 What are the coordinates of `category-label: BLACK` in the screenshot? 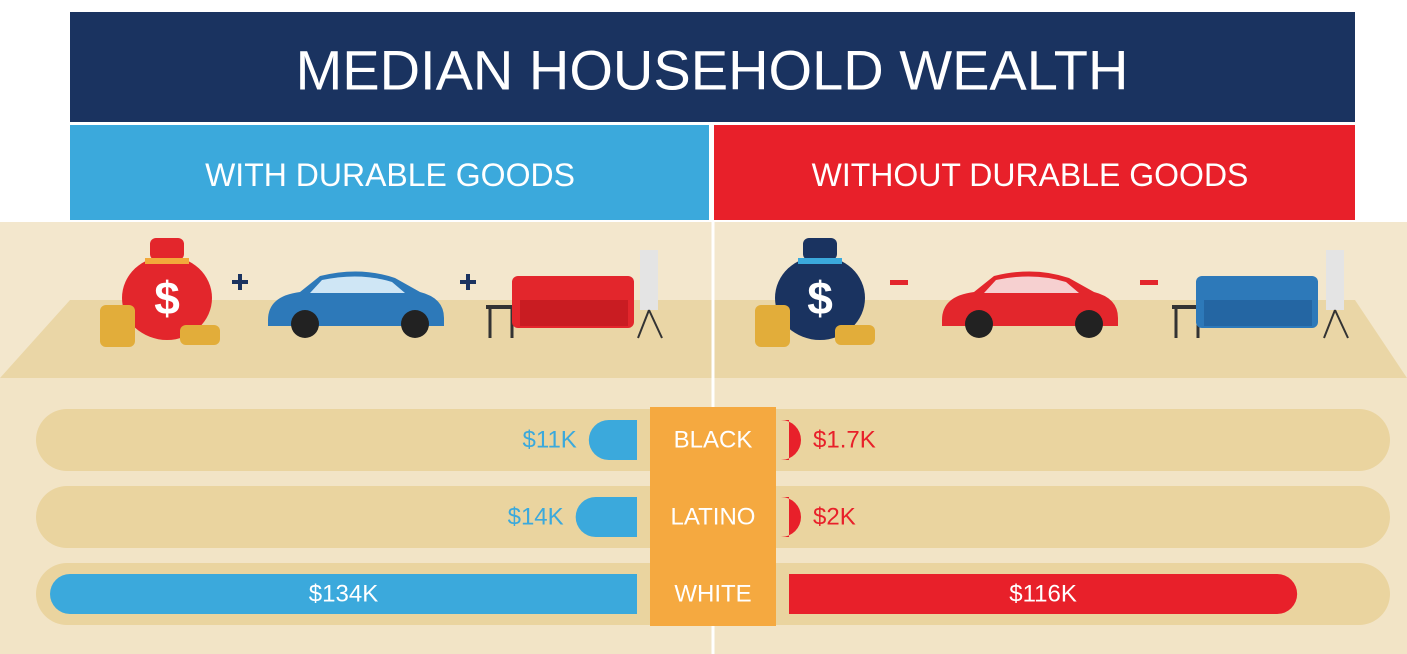 It's located at (713, 440).